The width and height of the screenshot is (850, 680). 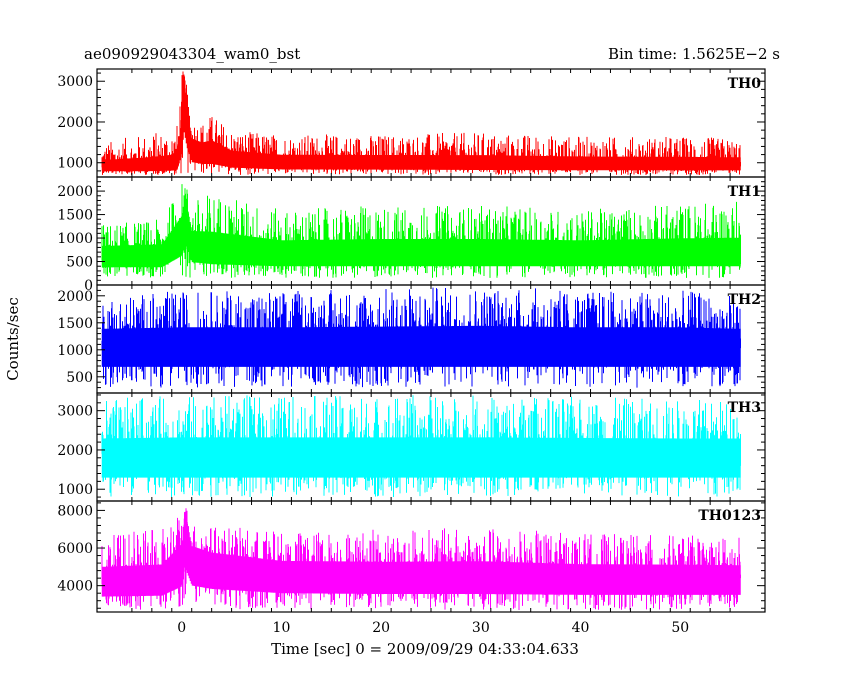 What do you see at coordinates (425, 649) in the screenshot?
I see `x-axis-label: Time [sec] 0 = 2009/09/29 04:33:04.633` at bounding box center [425, 649].